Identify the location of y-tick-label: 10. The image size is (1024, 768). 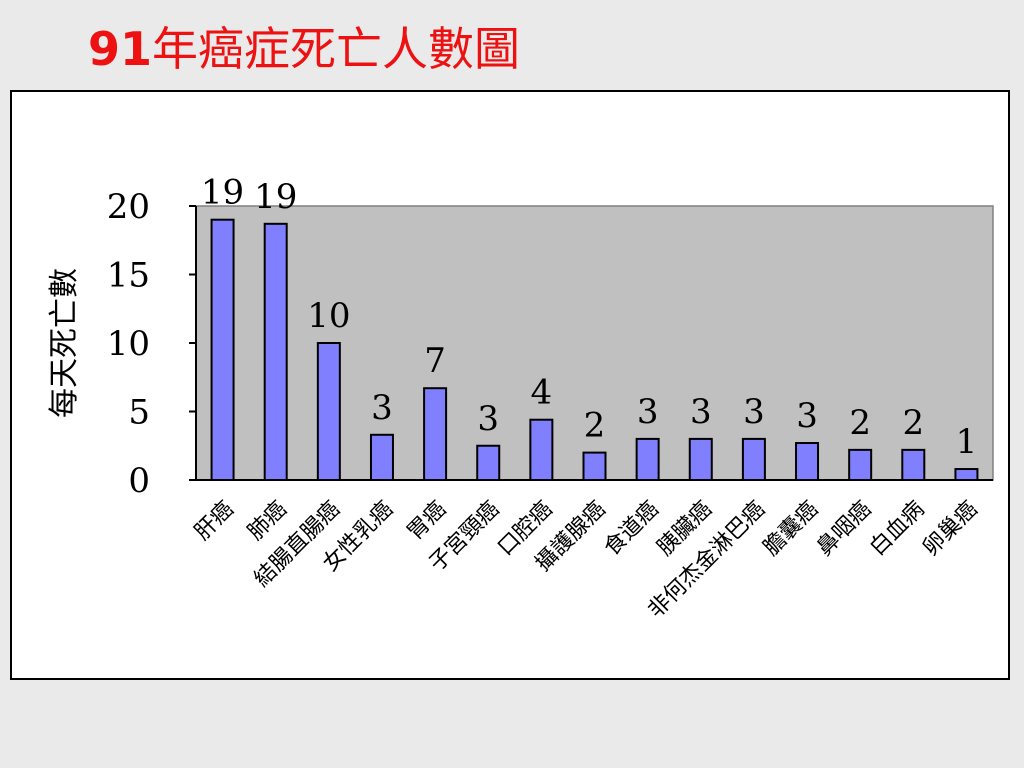
(128, 344).